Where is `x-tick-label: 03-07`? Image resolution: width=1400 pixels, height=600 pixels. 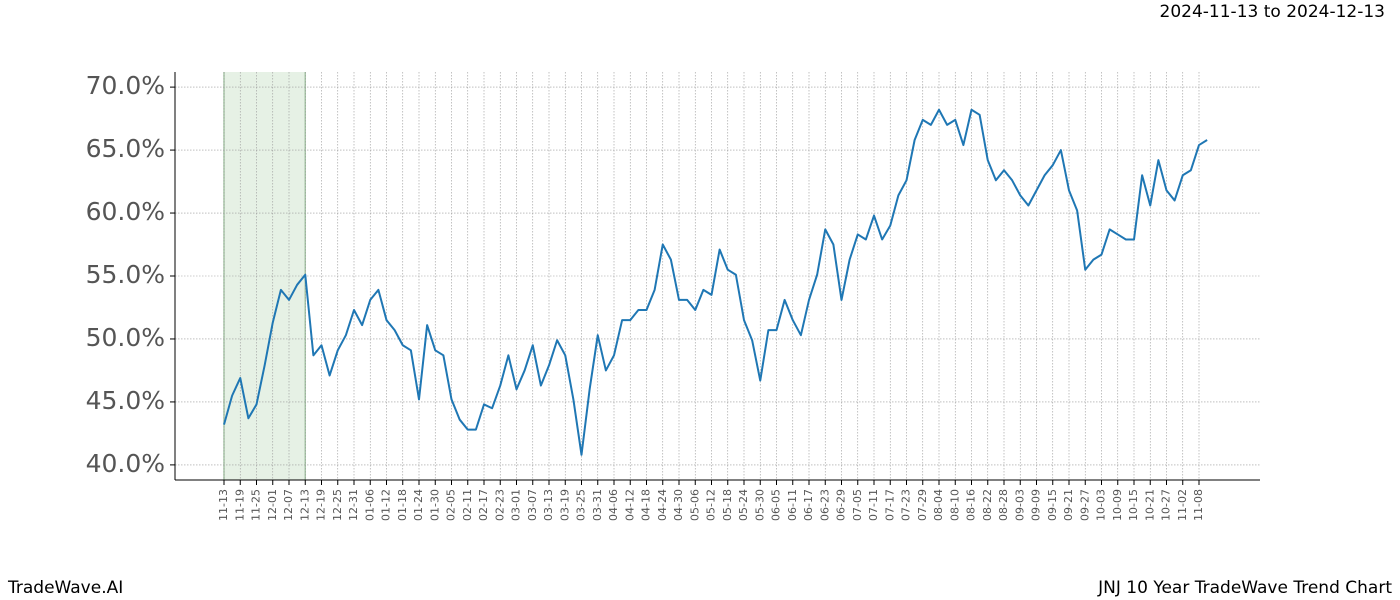
x-tick-label: 03-07 is located at coordinates (532, 505).